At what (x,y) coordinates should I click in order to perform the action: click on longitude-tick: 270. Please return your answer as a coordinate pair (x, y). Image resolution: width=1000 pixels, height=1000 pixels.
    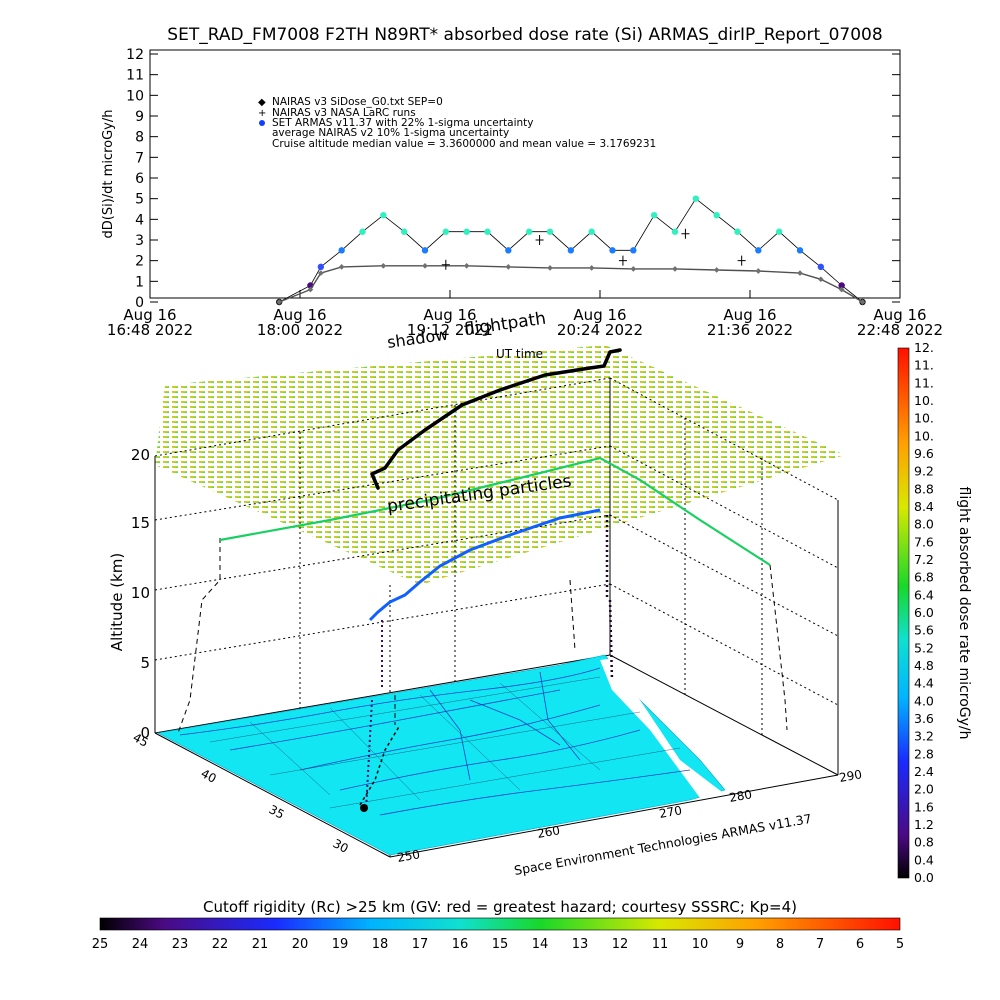
    Looking at the image, I should click on (670, 812).